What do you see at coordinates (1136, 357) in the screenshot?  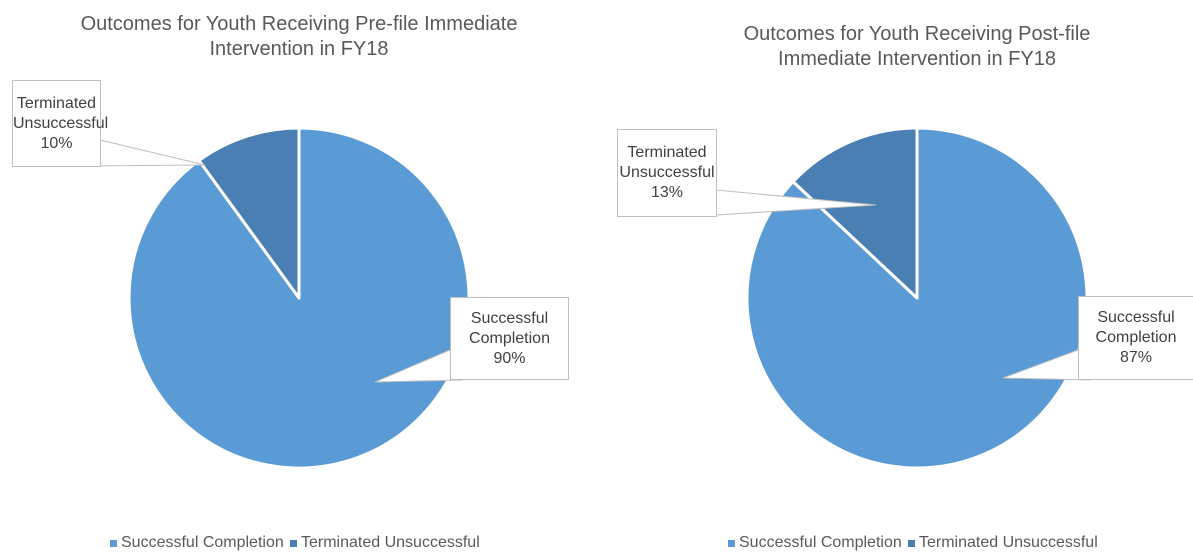 I see `data-label-value: 87%` at bounding box center [1136, 357].